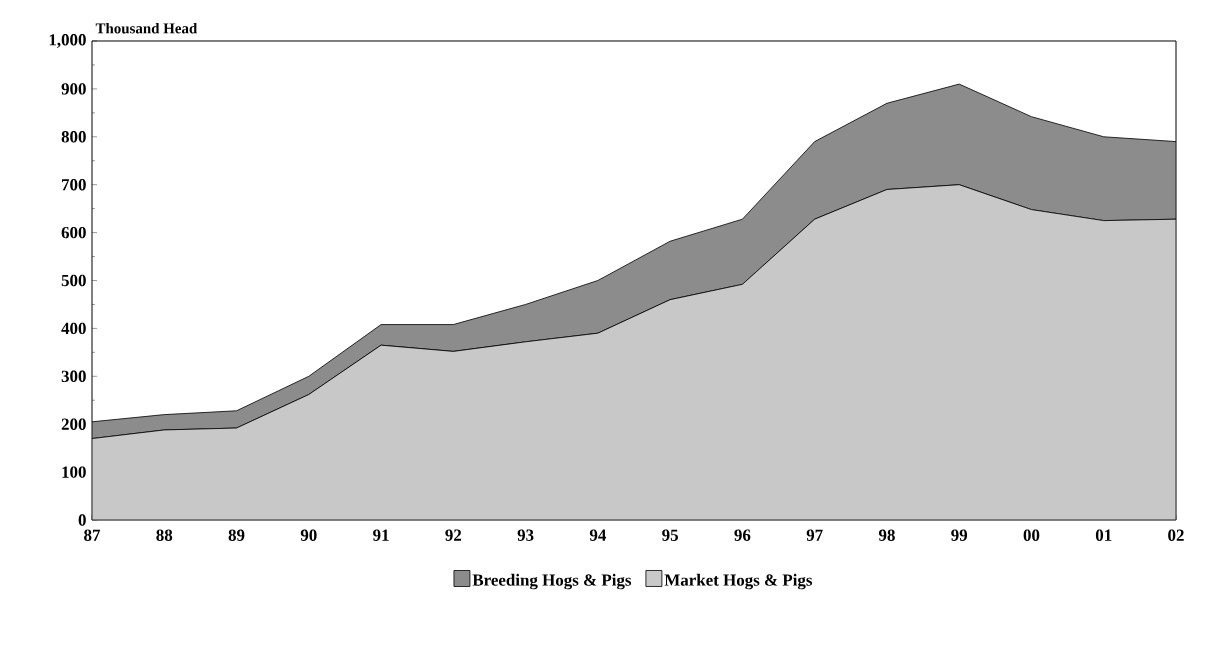 The height and width of the screenshot is (658, 1205). What do you see at coordinates (1103, 535) in the screenshot?
I see `x-tick-label: 01` at bounding box center [1103, 535].